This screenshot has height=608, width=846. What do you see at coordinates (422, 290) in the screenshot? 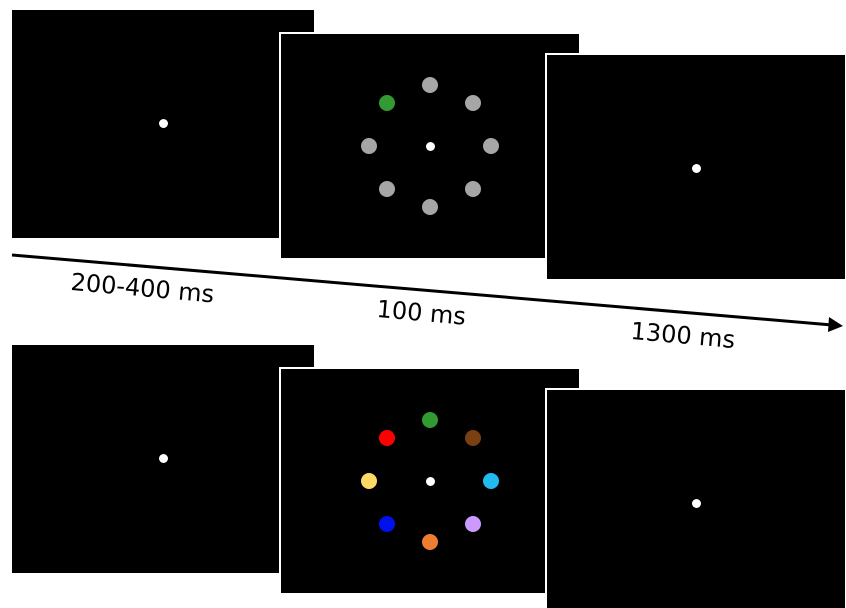
I see `timeline-line` at bounding box center [422, 290].